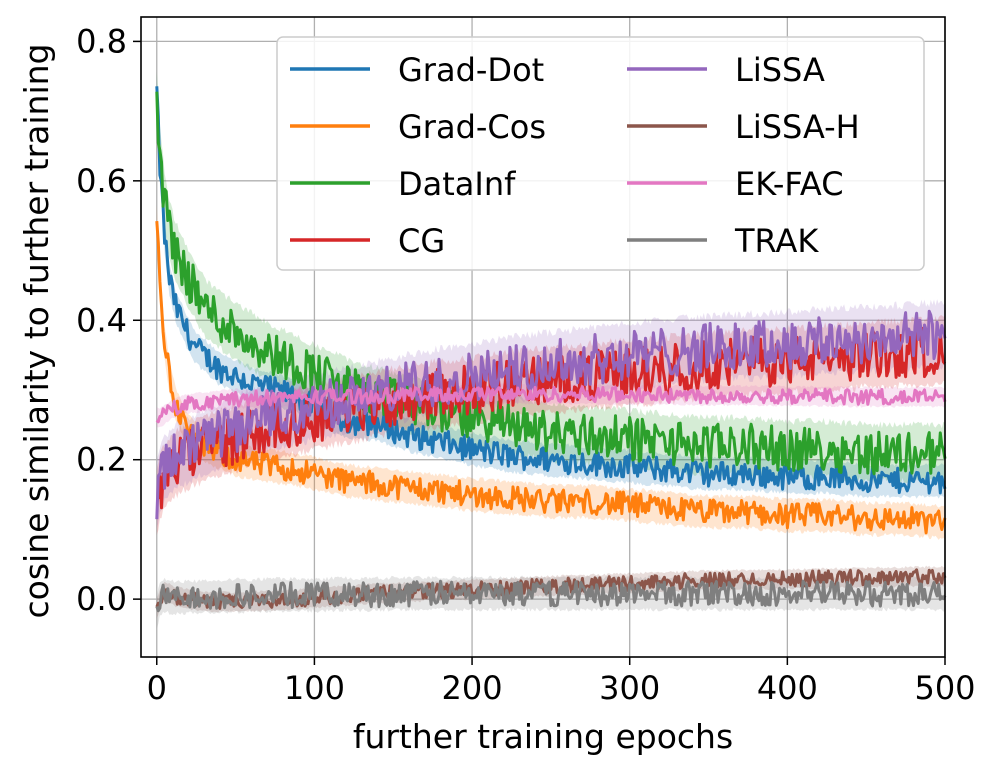 The width and height of the screenshot is (998, 773). I want to click on x-tick-label: 500, so click(944, 688).